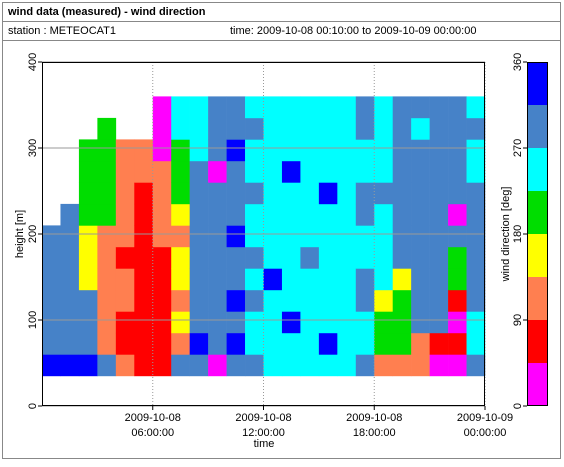 Image resolution: width=564 pixels, height=467 pixels. What do you see at coordinates (518, 234) in the screenshot?
I see `colorbar-tick-label: 180` at bounding box center [518, 234].